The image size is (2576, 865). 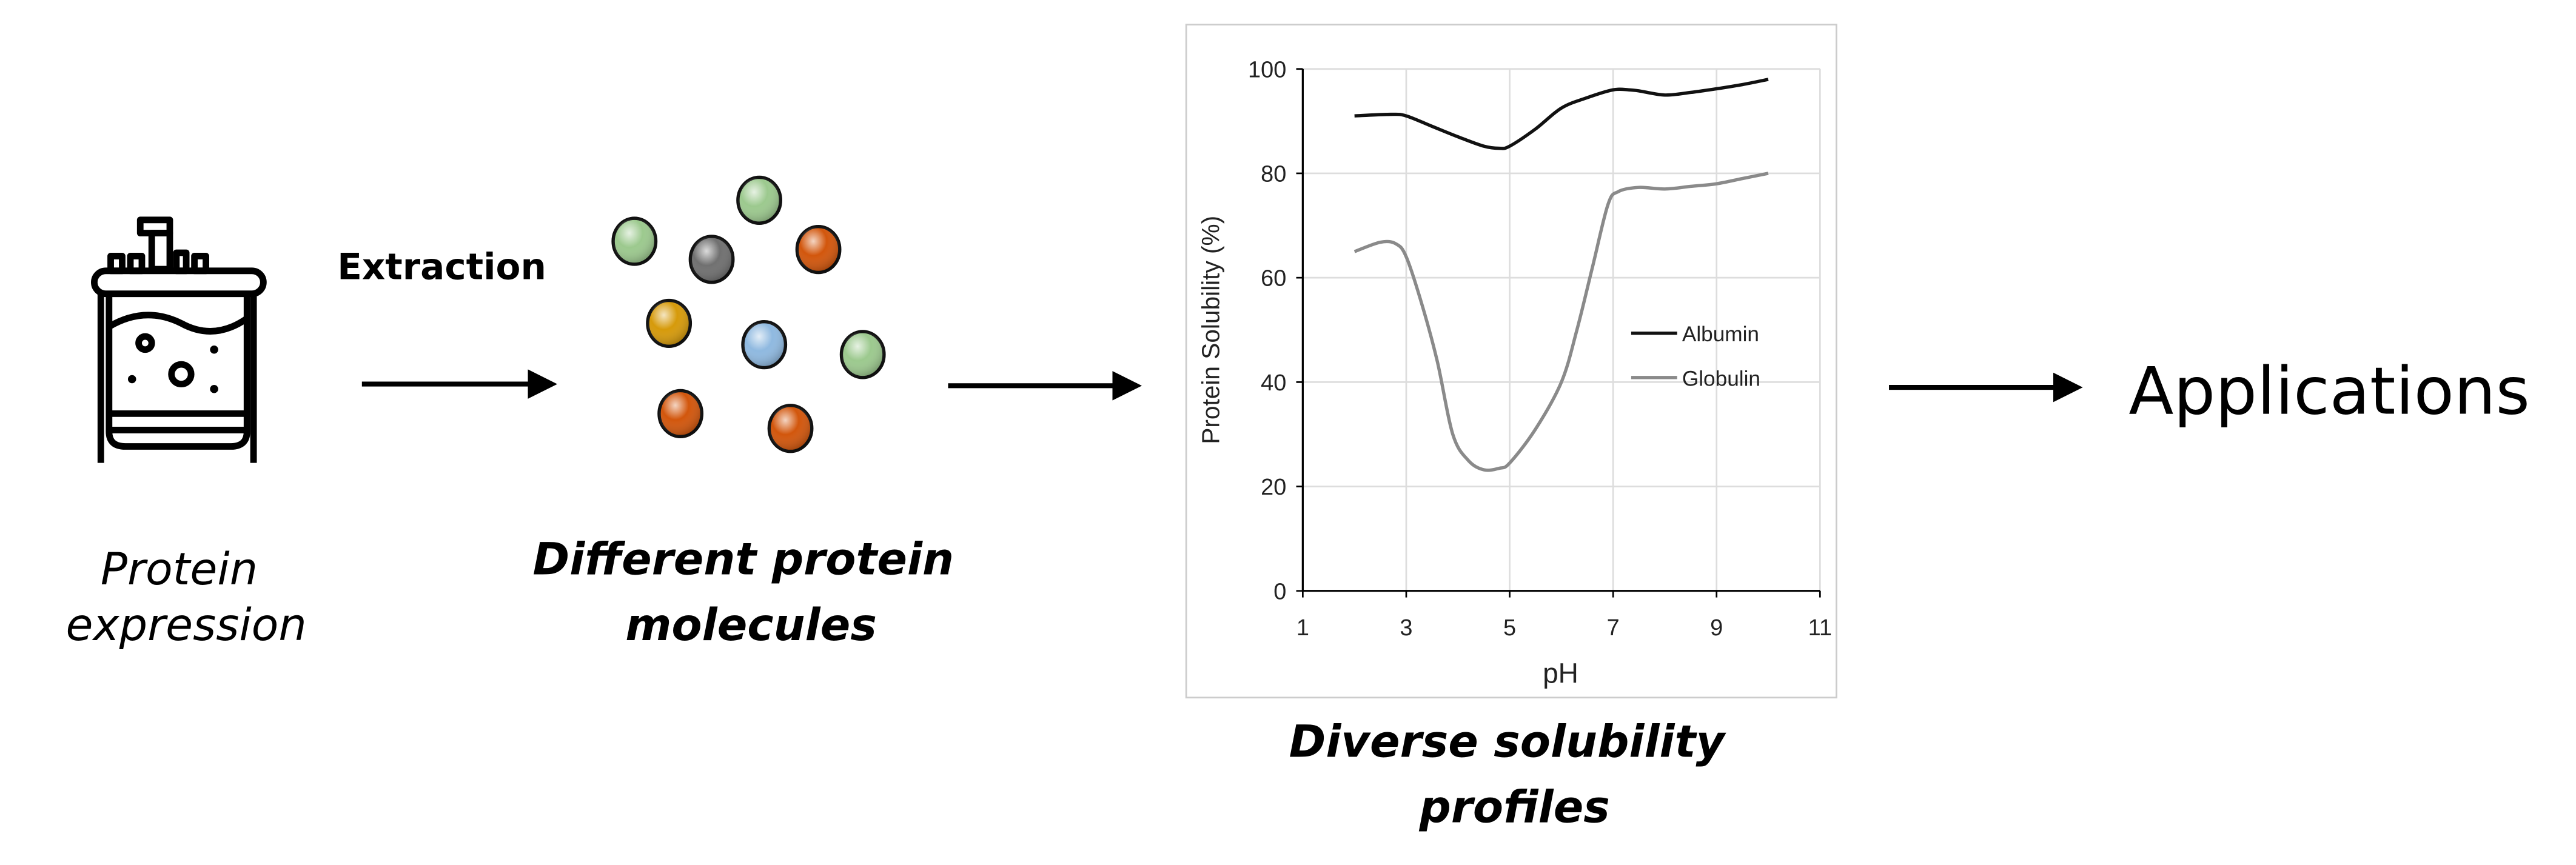 What do you see at coordinates (1515, 774) in the screenshot?
I see `diverse-solubility-profiles-label: Diverse solubility profiles` at bounding box center [1515, 774].